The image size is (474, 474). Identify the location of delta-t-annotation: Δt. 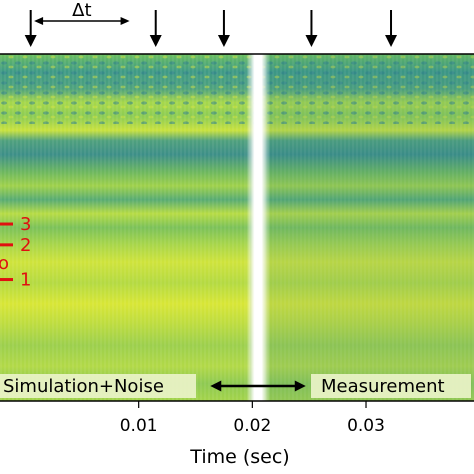
(82, 12).